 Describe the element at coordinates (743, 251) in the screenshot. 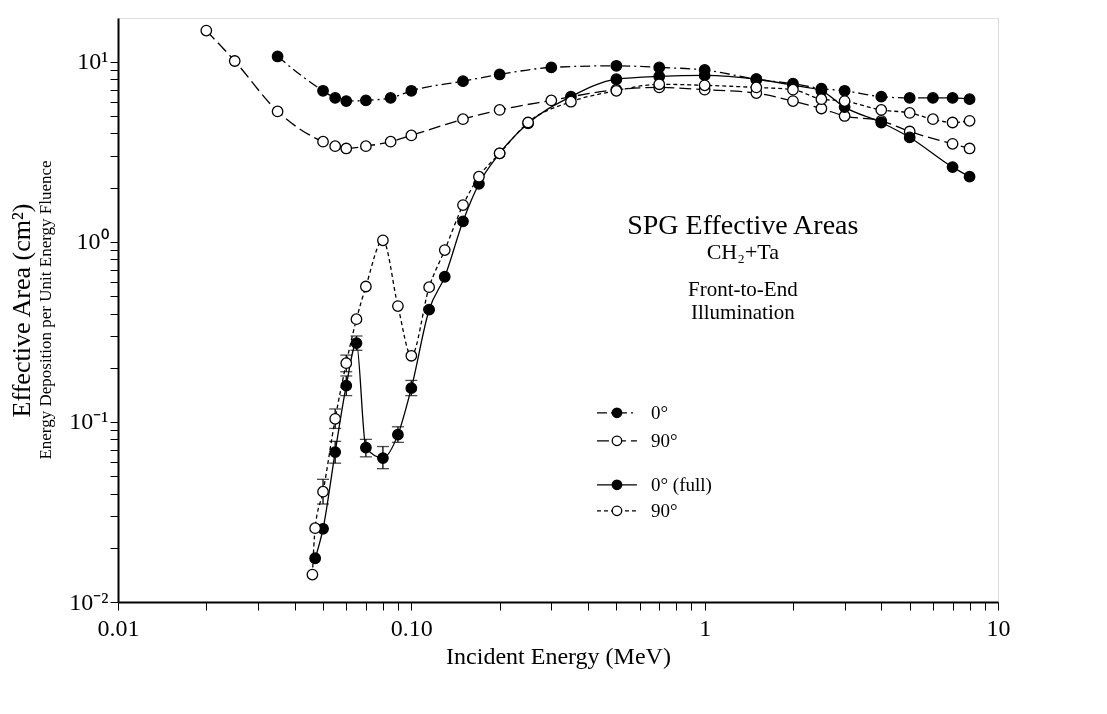

I see `text: CH₂+Ta` at that location.